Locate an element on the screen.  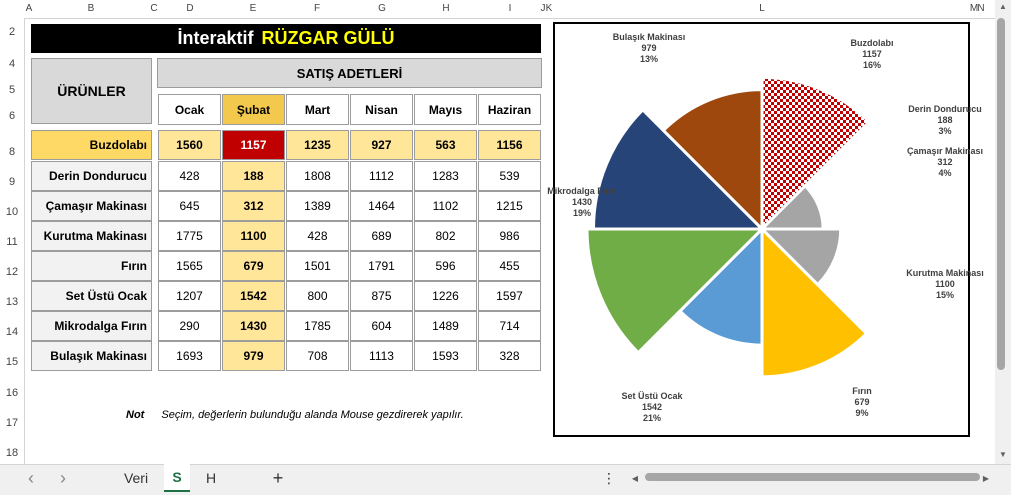
sheet-tab-veri: Veri is located at coordinates (136, 478).